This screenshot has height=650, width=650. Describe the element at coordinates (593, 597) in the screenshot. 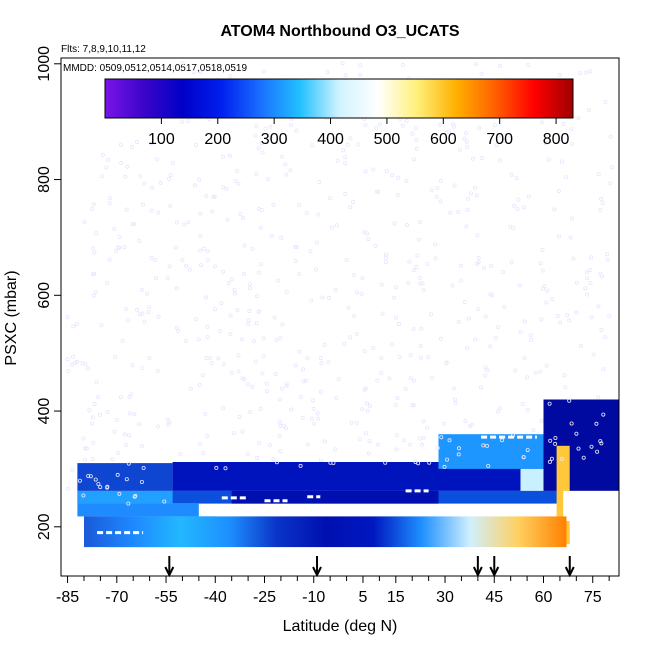

I see `x-tick-label: 75` at that location.